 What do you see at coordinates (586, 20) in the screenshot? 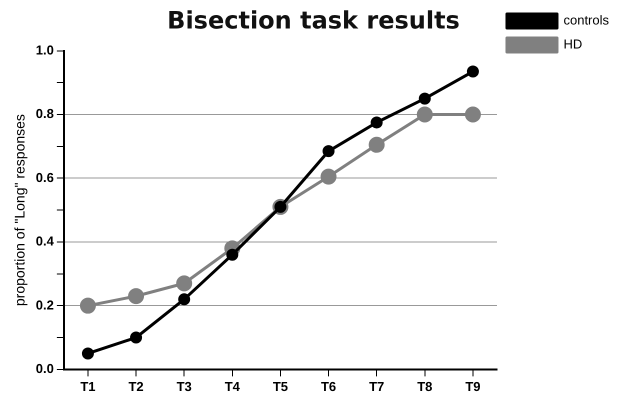
I see `legend-label: controls` at bounding box center [586, 20].